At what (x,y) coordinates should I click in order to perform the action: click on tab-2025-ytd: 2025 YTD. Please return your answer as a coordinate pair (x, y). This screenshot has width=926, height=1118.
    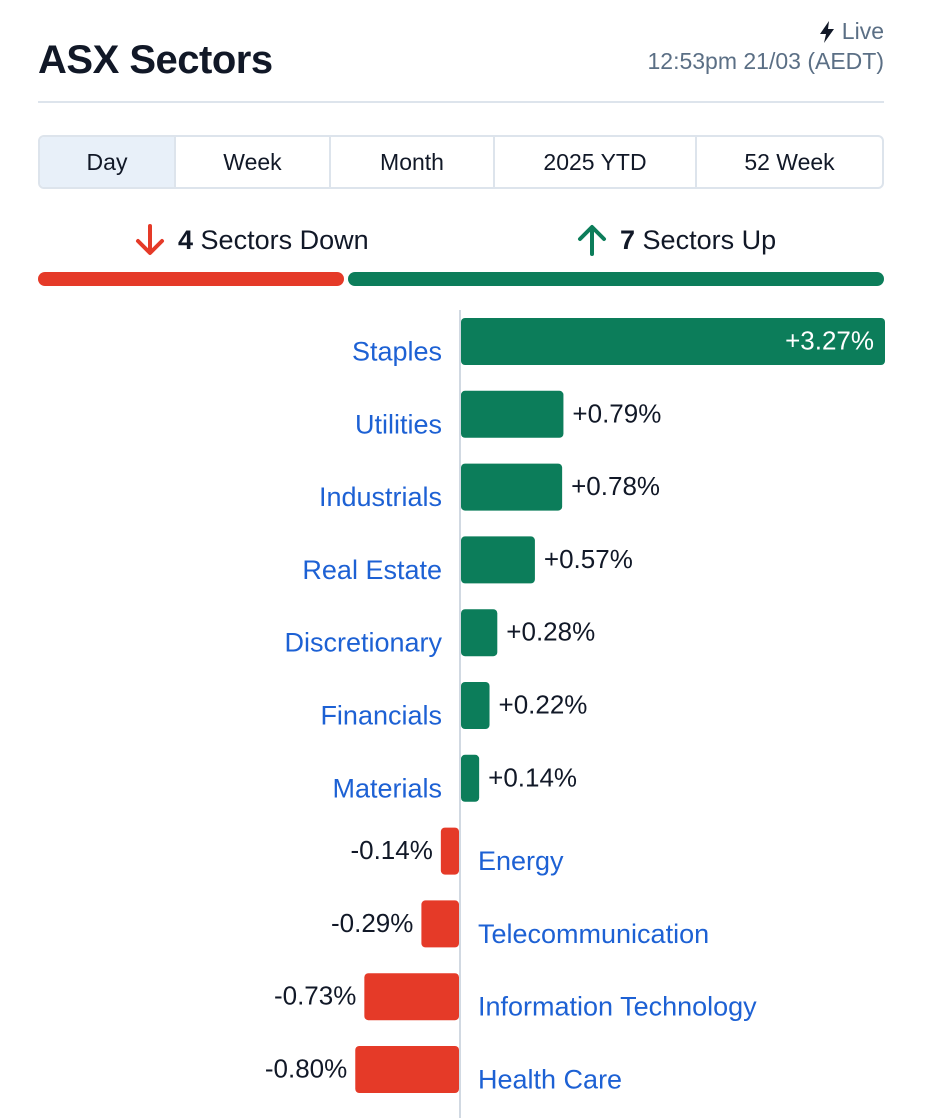
    Looking at the image, I should click on (596, 162).